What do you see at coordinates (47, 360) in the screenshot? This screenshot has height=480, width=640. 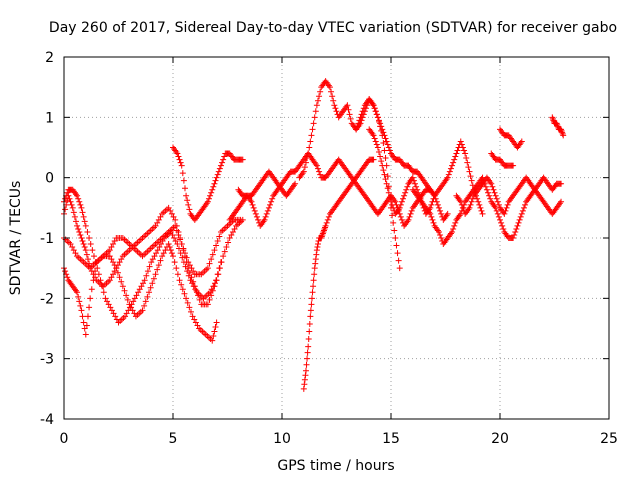 I see `y-tick-label: -3` at bounding box center [47, 360].